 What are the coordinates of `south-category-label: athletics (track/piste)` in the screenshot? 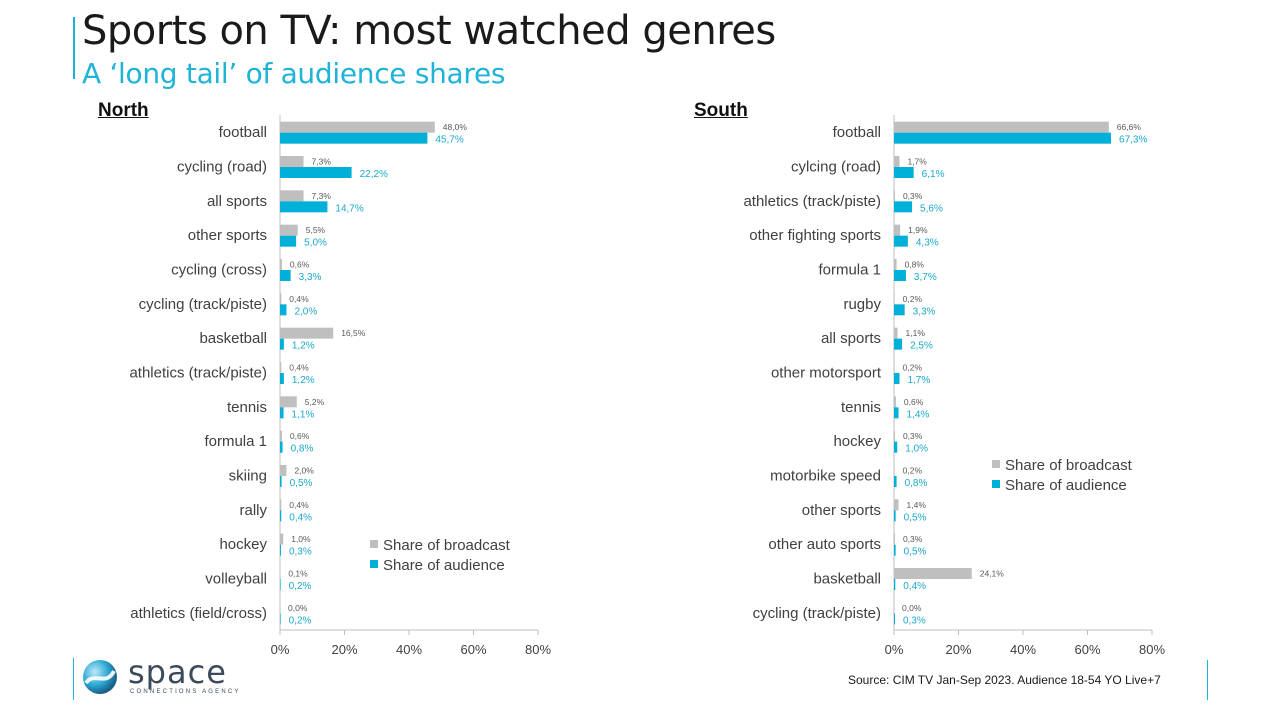 It's located at (812, 201).